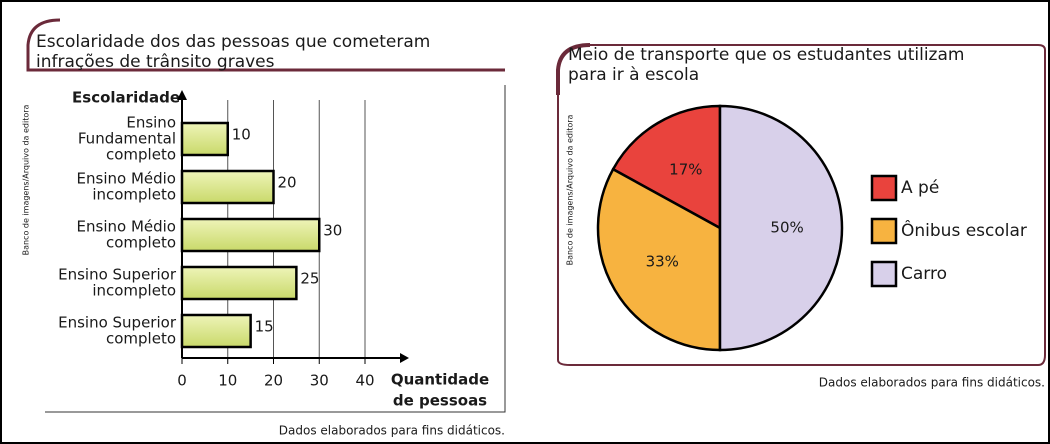  Describe the element at coordinates (924, 274) in the screenshot. I see `legend-label: Carro` at that location.